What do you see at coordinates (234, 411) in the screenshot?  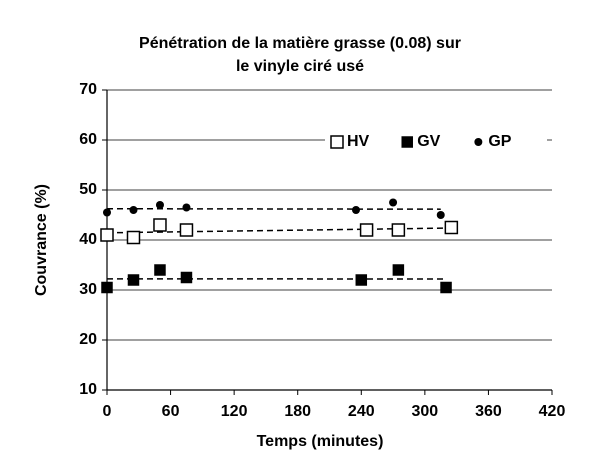 I see `x-tick-label: 120` at bounding box center [234, 411].